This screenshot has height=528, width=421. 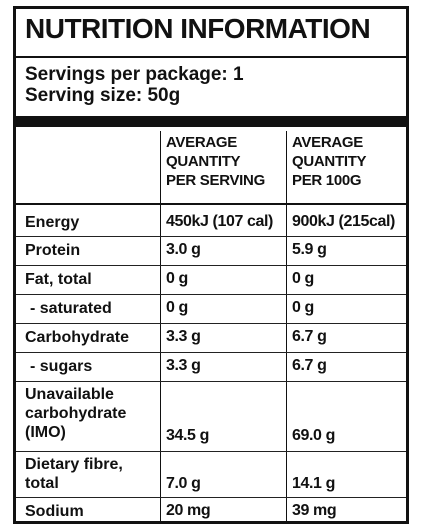 What do you see at coordinates (187, 435) in the screenshot?
I see `value-per-serving: 34.5 g` at bounding box center [187, 435].